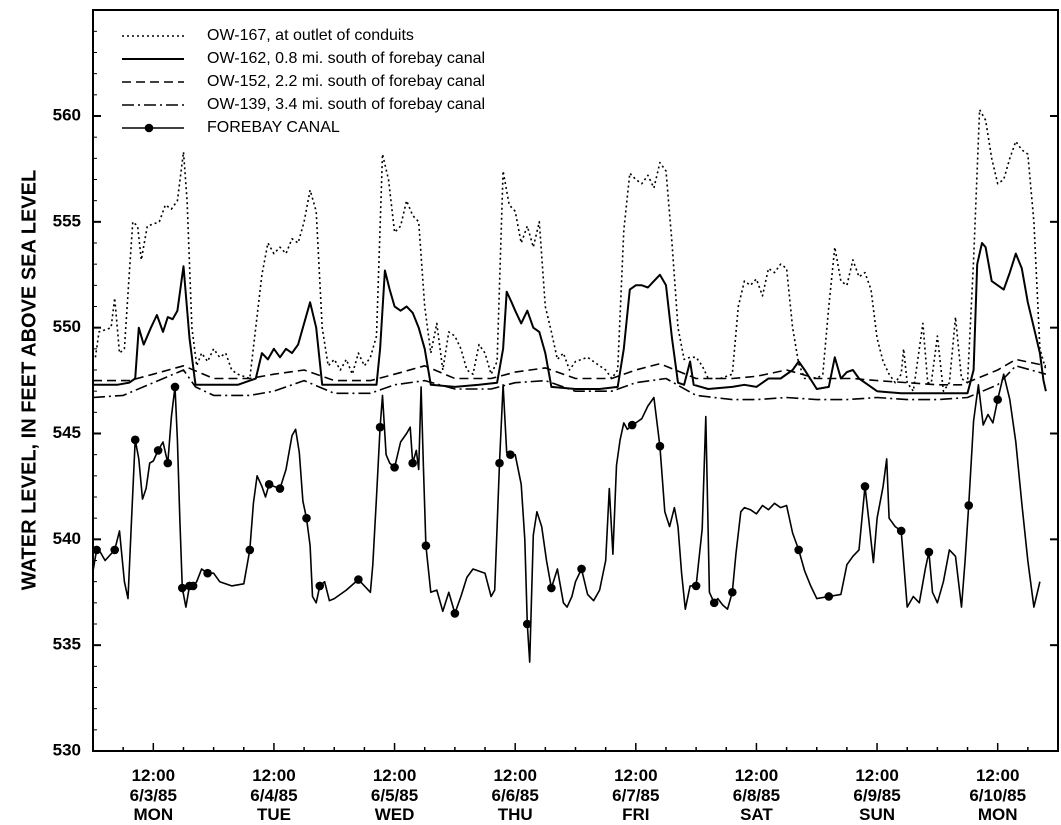  I want to click on x-tick-label: 12:00 6/5/85 WED, so click(394, 795).